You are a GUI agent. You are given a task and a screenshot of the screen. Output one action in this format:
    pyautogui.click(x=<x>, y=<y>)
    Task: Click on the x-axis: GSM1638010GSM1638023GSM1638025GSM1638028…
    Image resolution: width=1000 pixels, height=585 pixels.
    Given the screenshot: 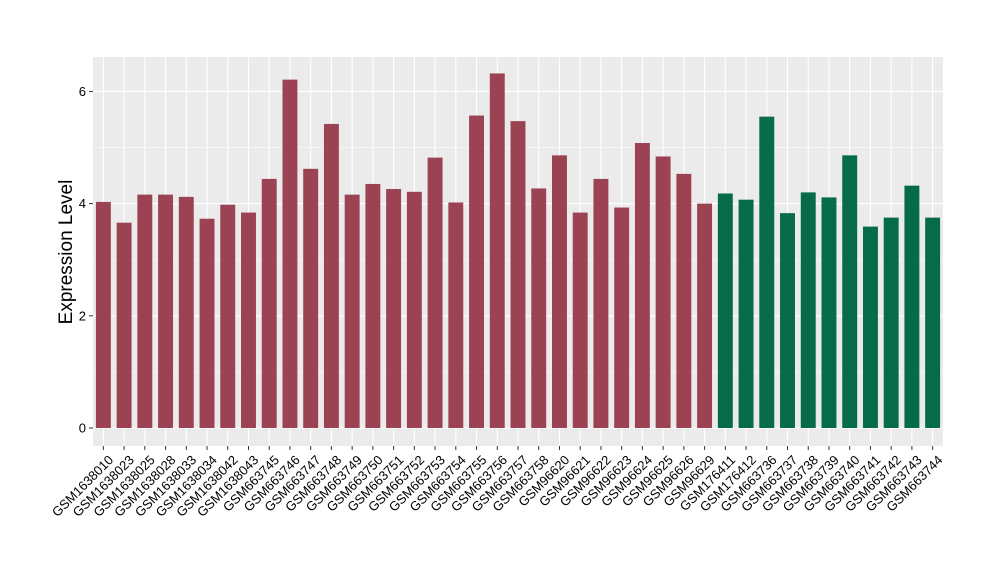 What is the action you would take?
    pyautogui.click(x=497, y=483)
    